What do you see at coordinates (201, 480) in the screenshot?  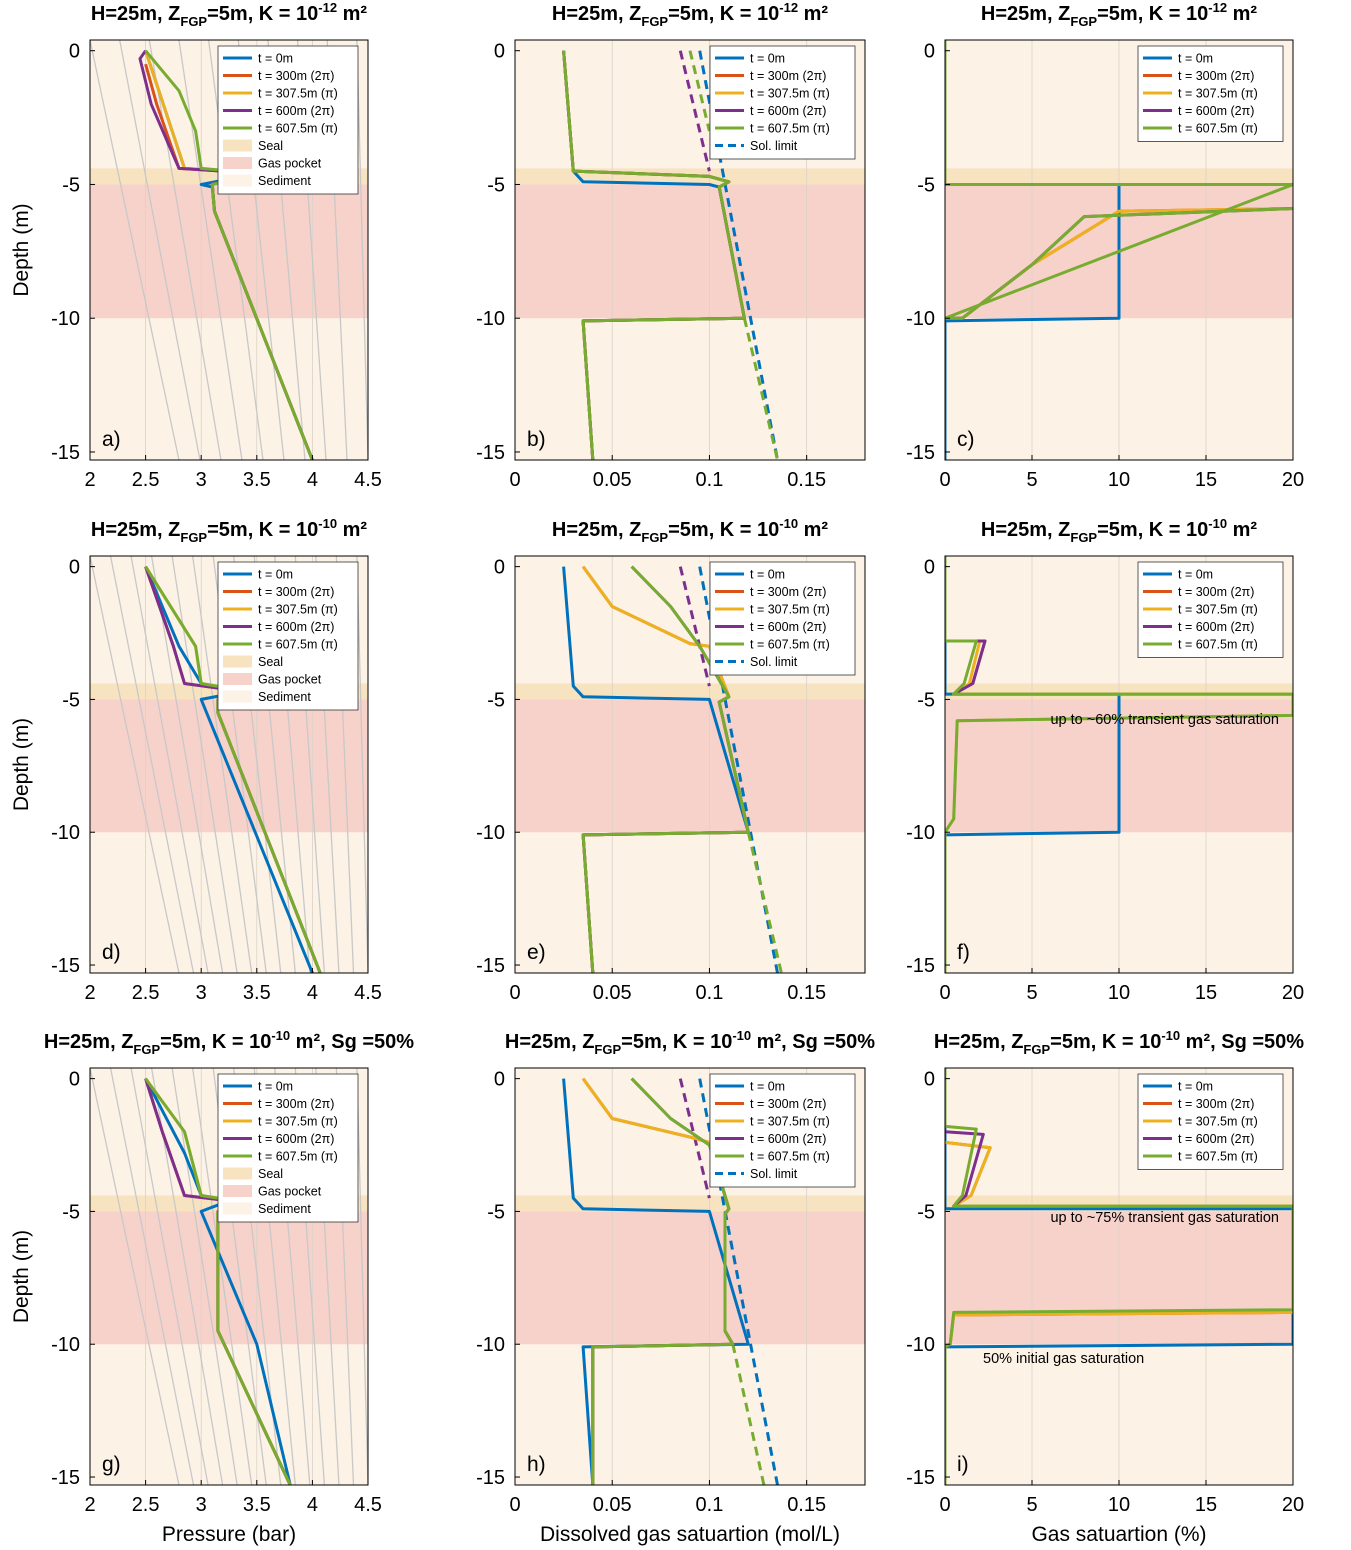 I see `x-tick-label: 3` at bounding box center [201, 480].